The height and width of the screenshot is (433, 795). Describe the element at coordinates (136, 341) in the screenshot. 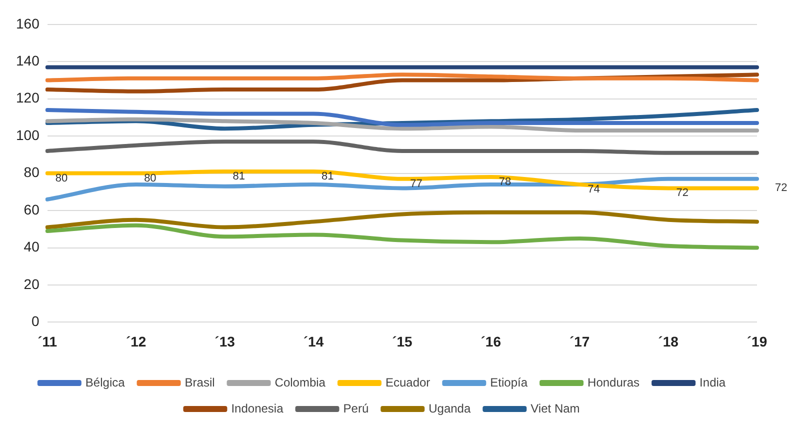

I see `x-tick-label: ´12` at that location.